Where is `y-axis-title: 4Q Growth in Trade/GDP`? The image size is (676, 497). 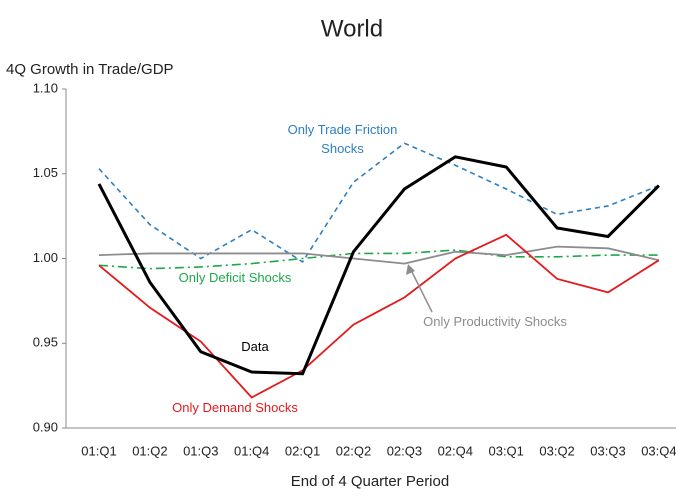
y-axis-title: 4Q Growth in Trade/GDP is located at coordinates (90, 69).